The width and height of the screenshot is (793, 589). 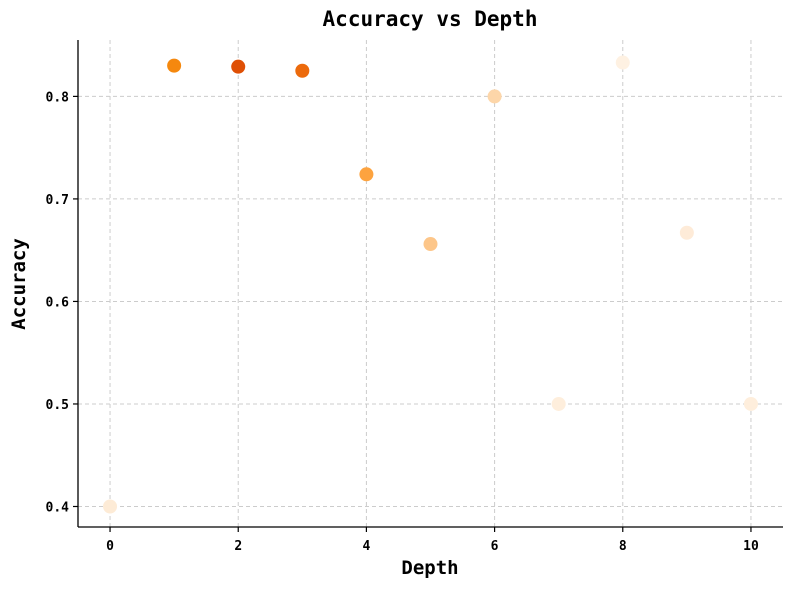 What do you see at coordinates (58, 507) in the screenshot?
I see `y-tick-label: 0.4` at bounding box center [58, 507].